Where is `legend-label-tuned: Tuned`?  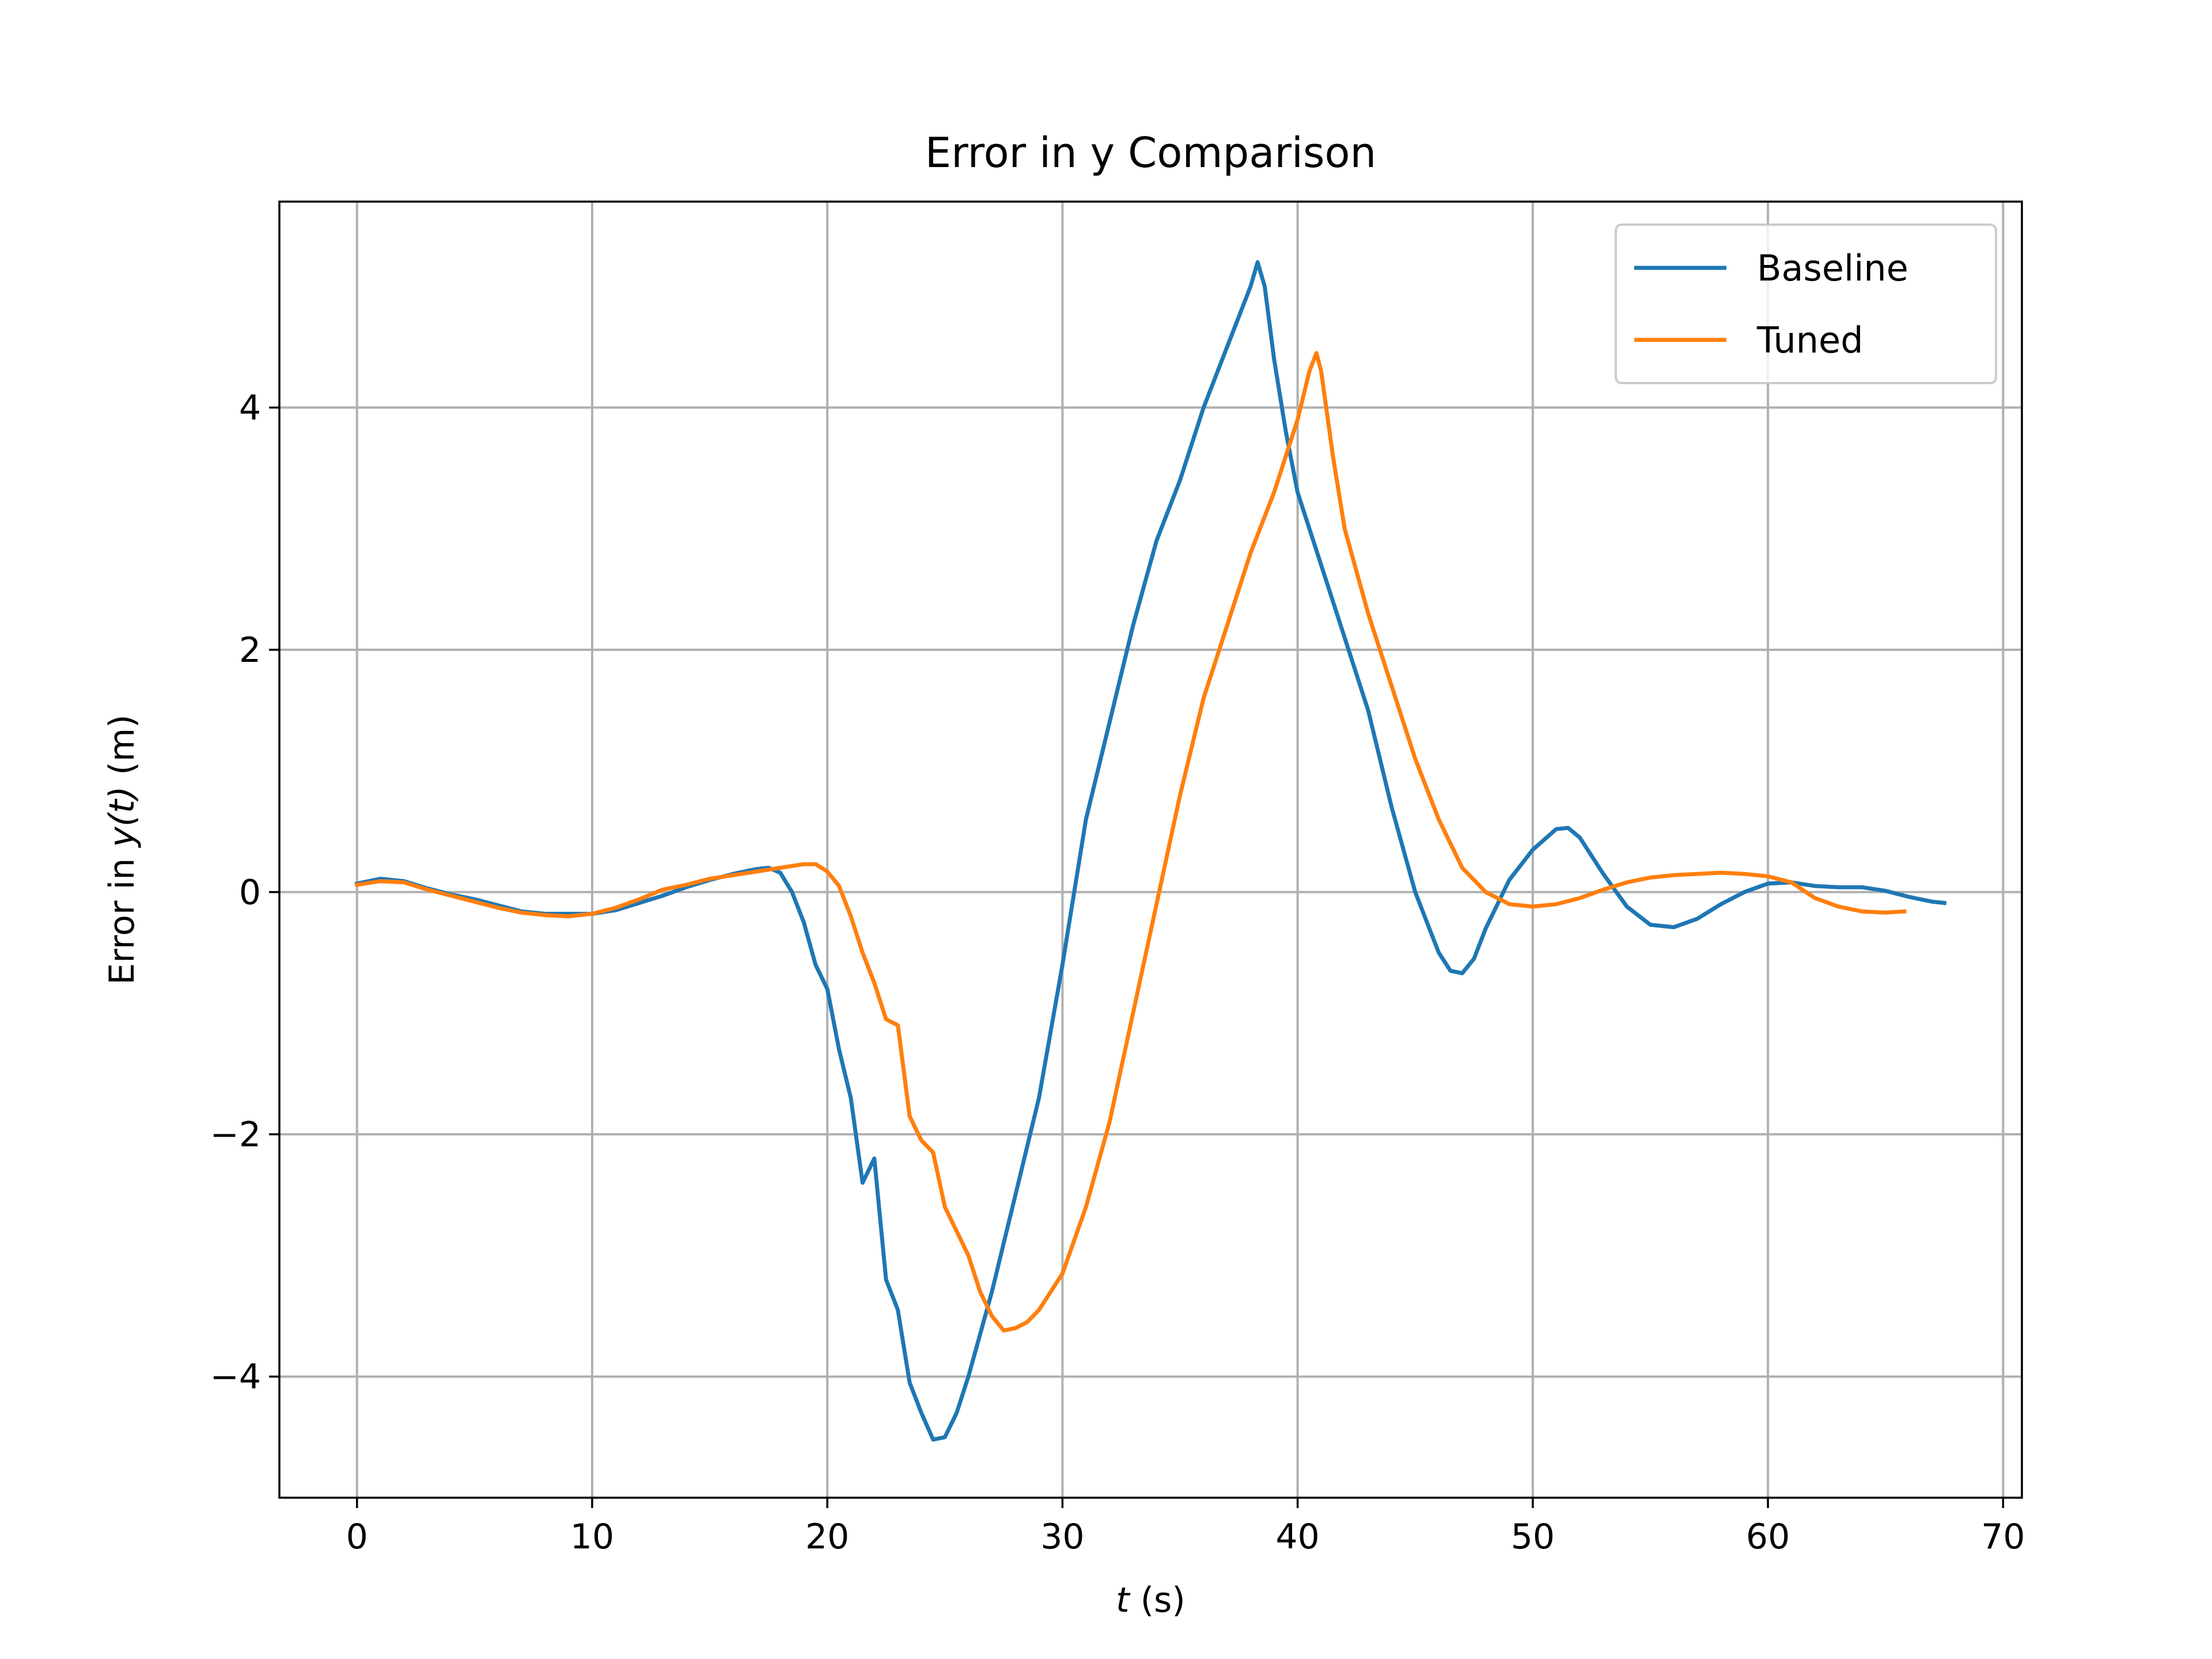 legend-label-tuned: Tuned is located at coordinates (1809, 340).